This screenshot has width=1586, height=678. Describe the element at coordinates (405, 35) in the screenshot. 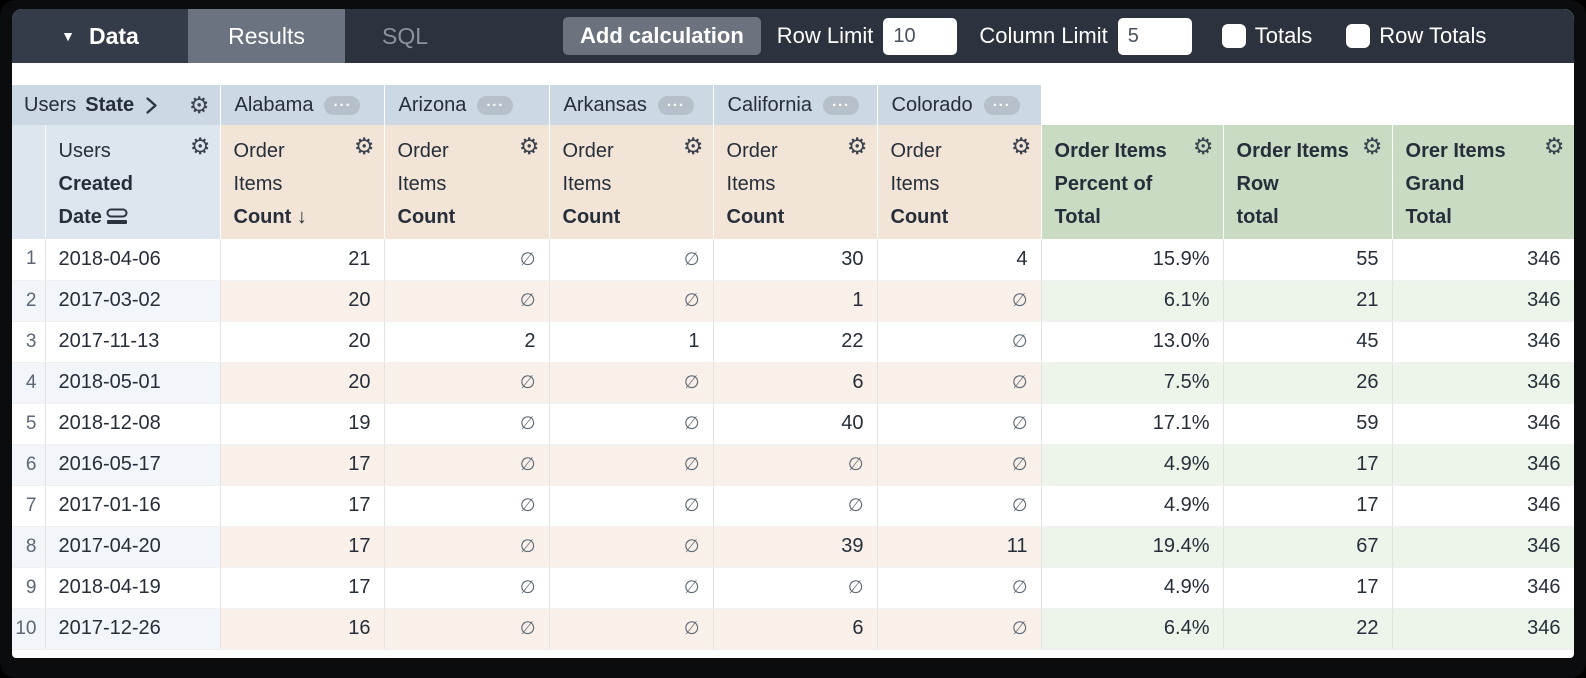

I see `tab-sql: SQL` at that location.